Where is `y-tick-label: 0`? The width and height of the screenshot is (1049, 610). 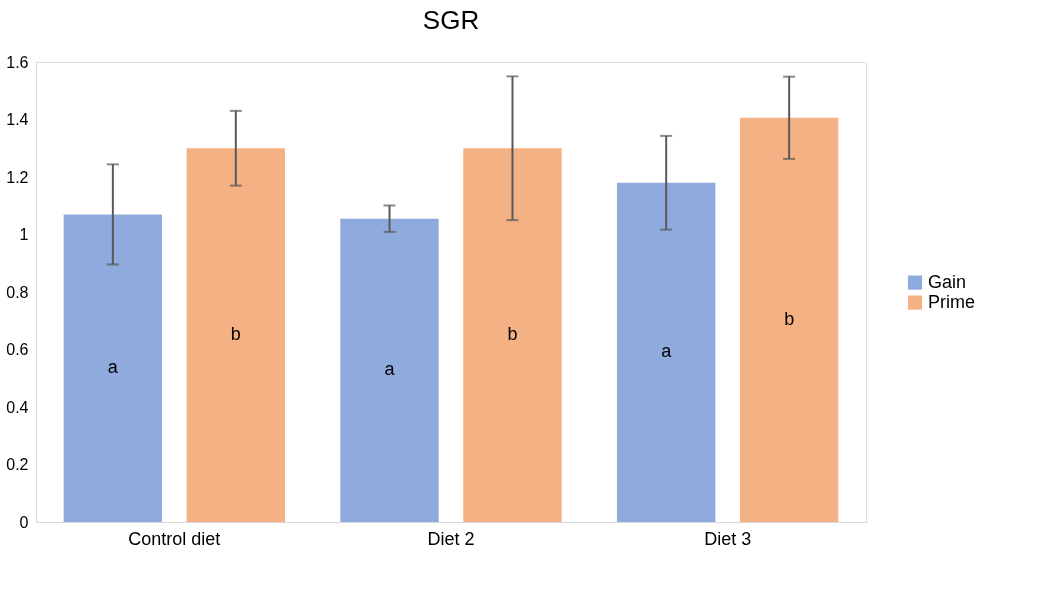 y-tick-label: 0 is located at coordinates (24, 522).